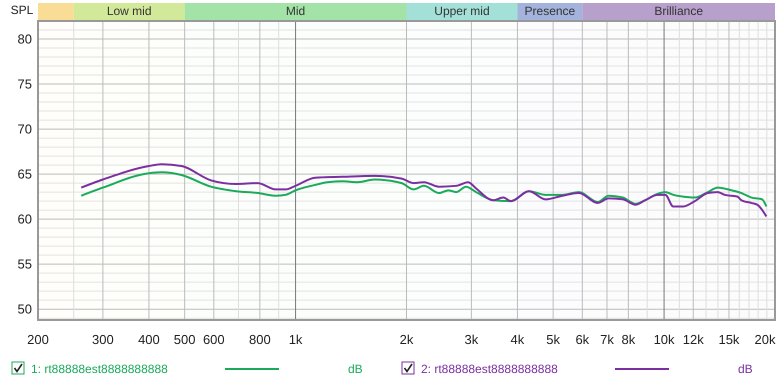 This screenshot has height=383, width=776. Describe the element at coordinates (99, 369) in the screenshot. I see `legend-label: 1: rt88888est8888888888` at that location.